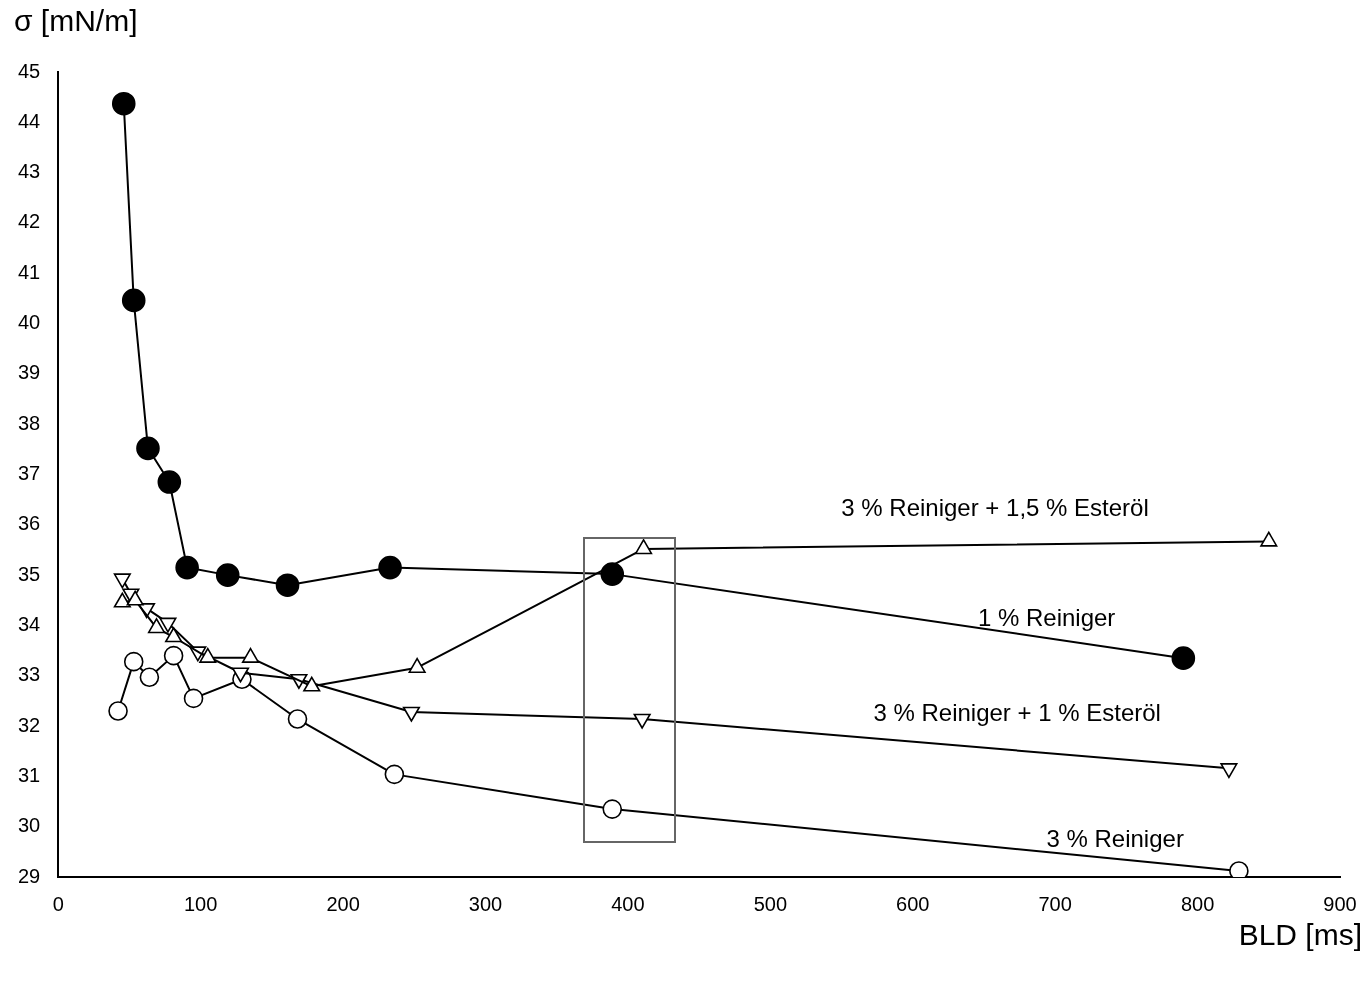 Image resolution: width=1368 pixels, height=983 pixels. I want to click on x-tick-label: 700, so click(1055, 903).